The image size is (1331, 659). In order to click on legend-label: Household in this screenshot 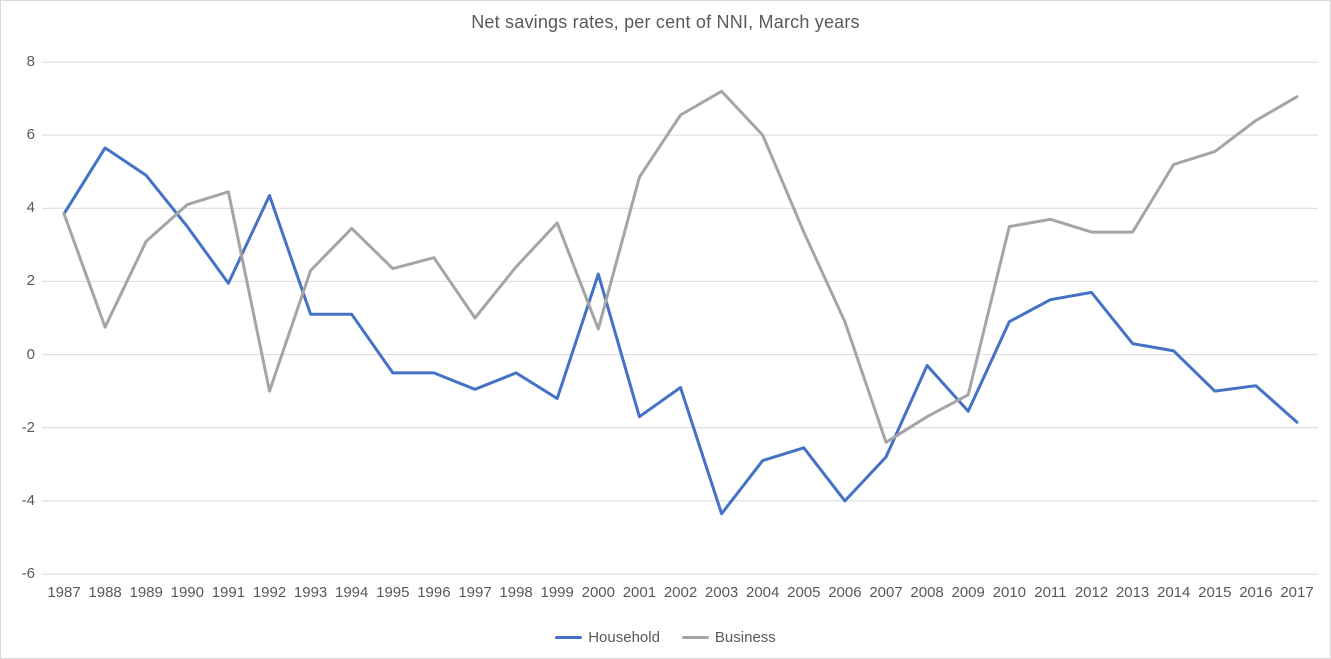, I will do `click(624, 637)`.